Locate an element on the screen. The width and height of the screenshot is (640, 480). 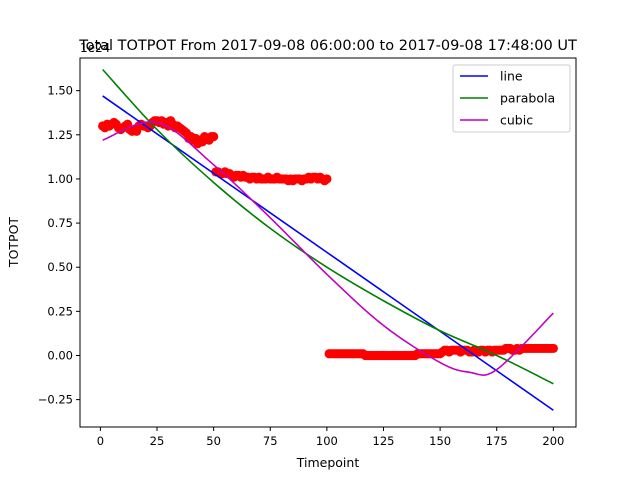
y-tick-label: 0.50 is located at coordinates (60, 267).